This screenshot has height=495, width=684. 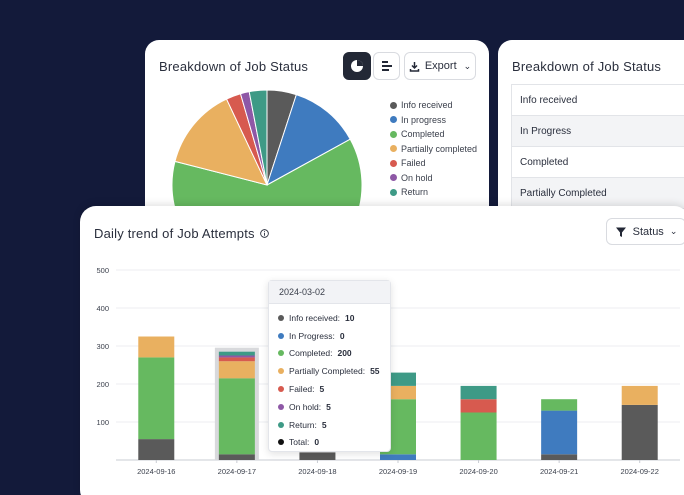 I want to click on legend-item: In progress, so click(x=433, y=120).